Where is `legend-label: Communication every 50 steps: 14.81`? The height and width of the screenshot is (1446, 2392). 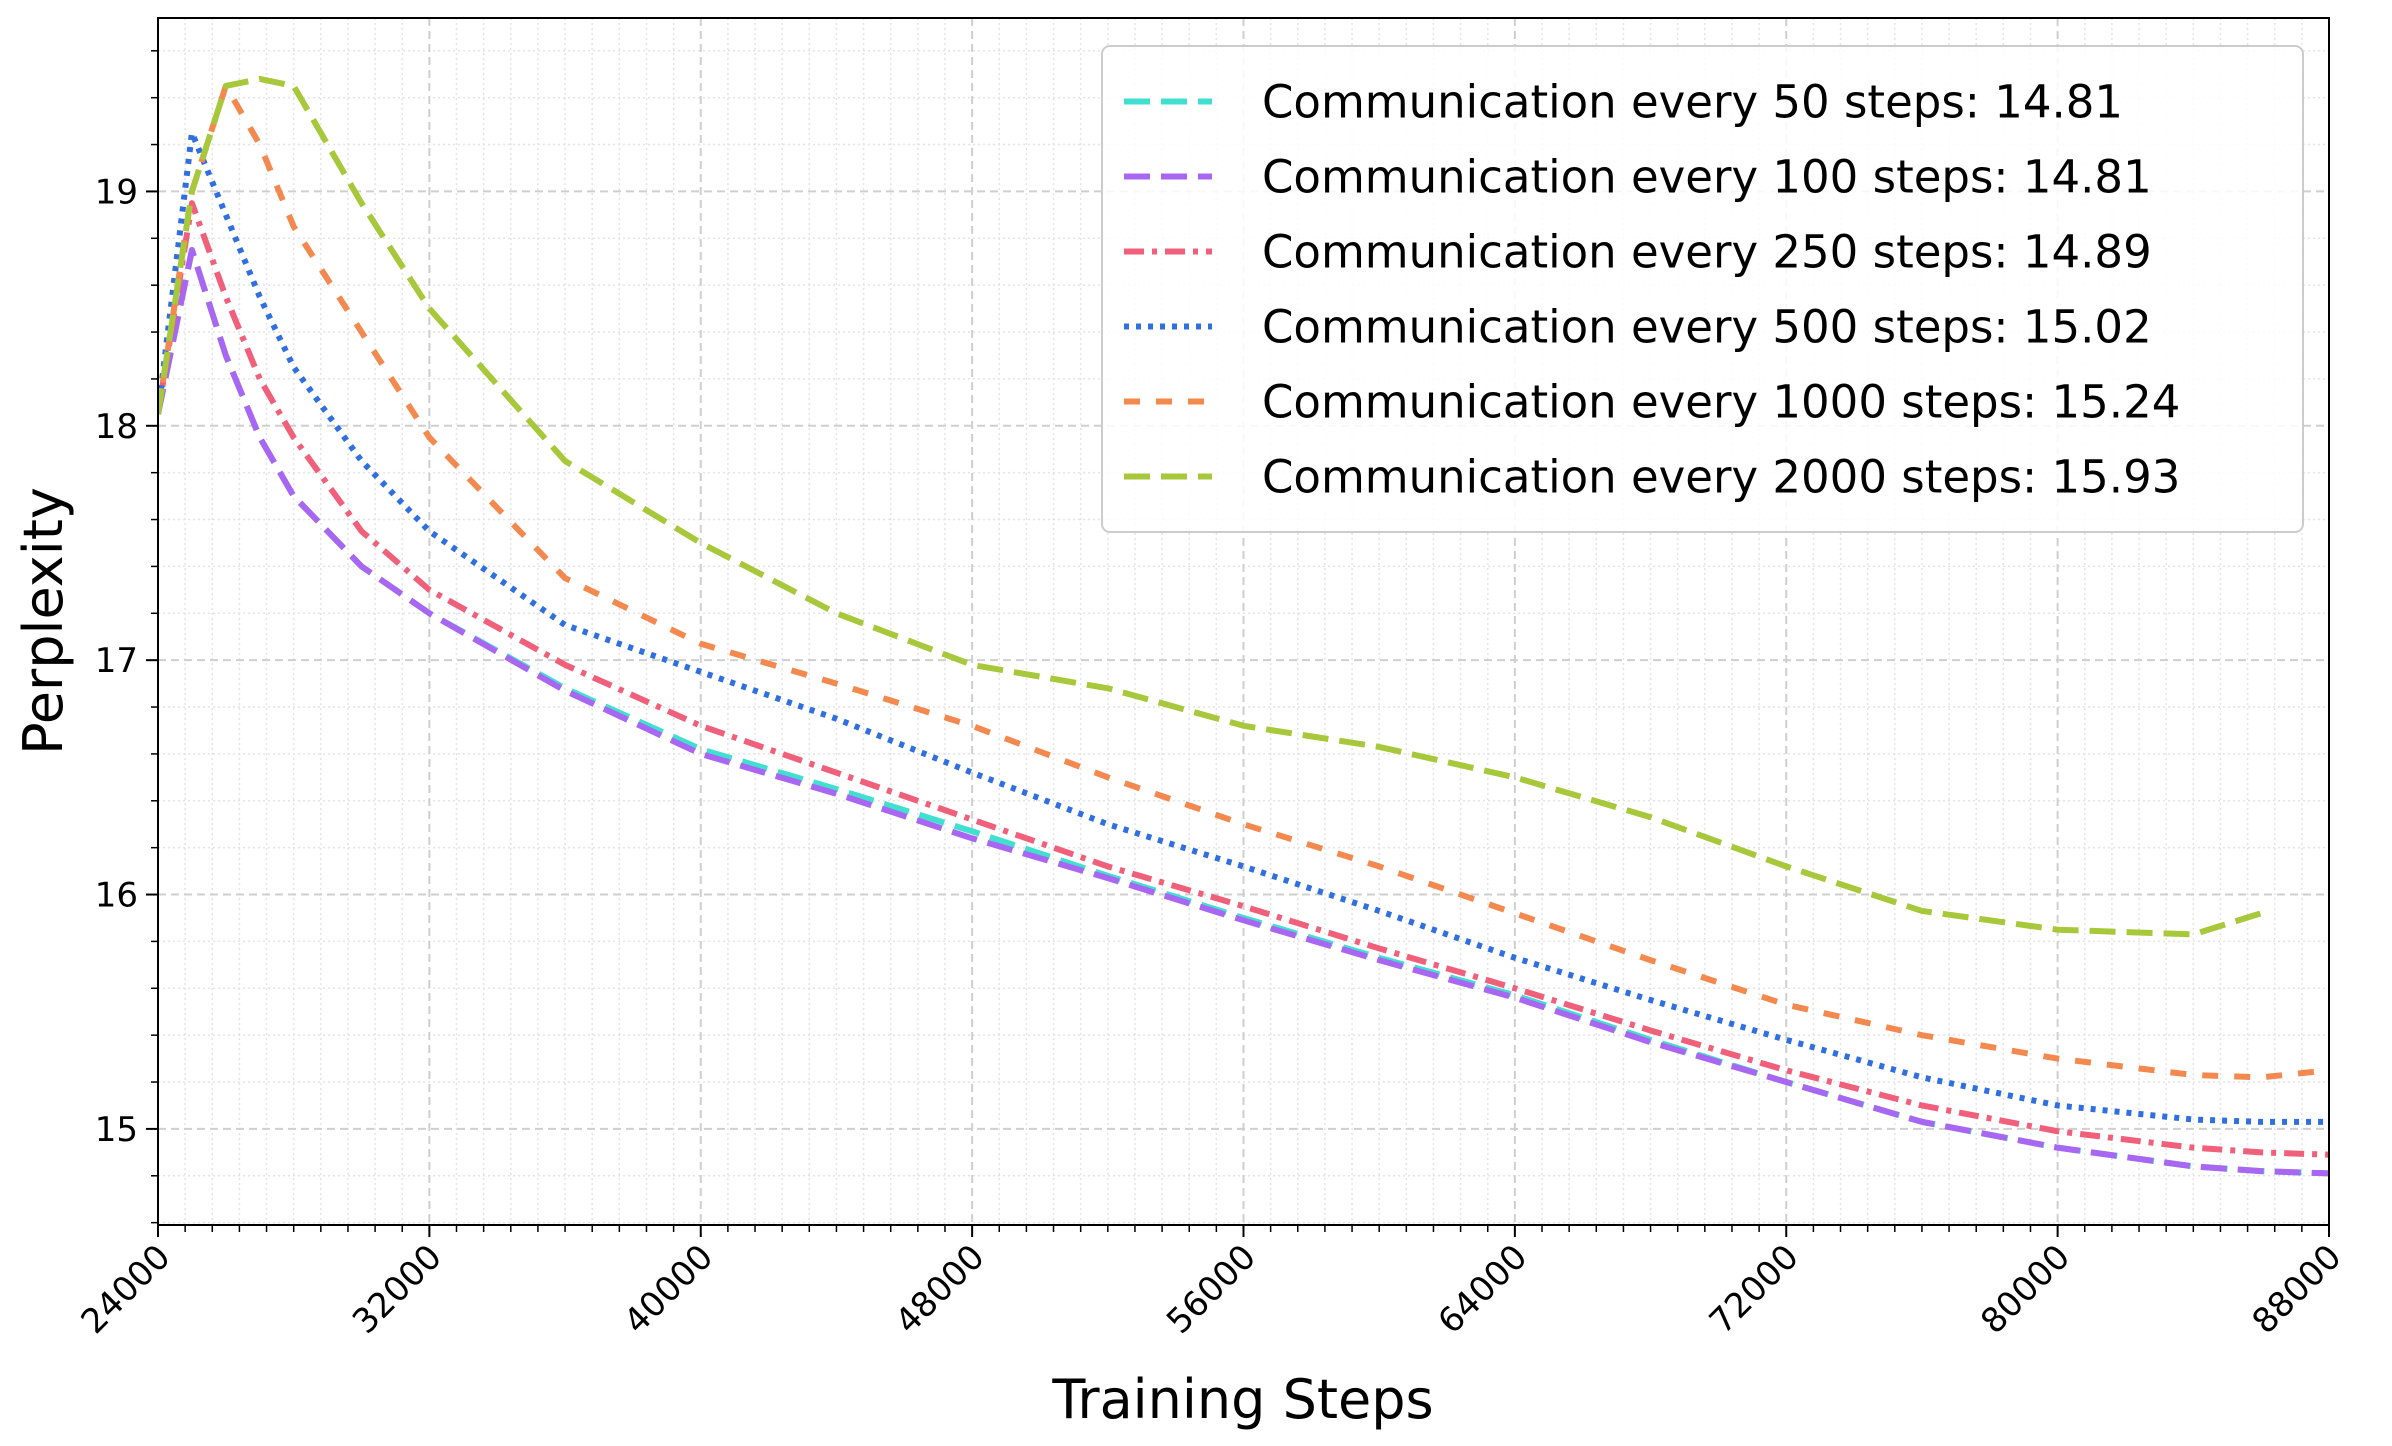
legend-label: Communication every 50 steps: 14.81 is located at coordinates (1692, 102).